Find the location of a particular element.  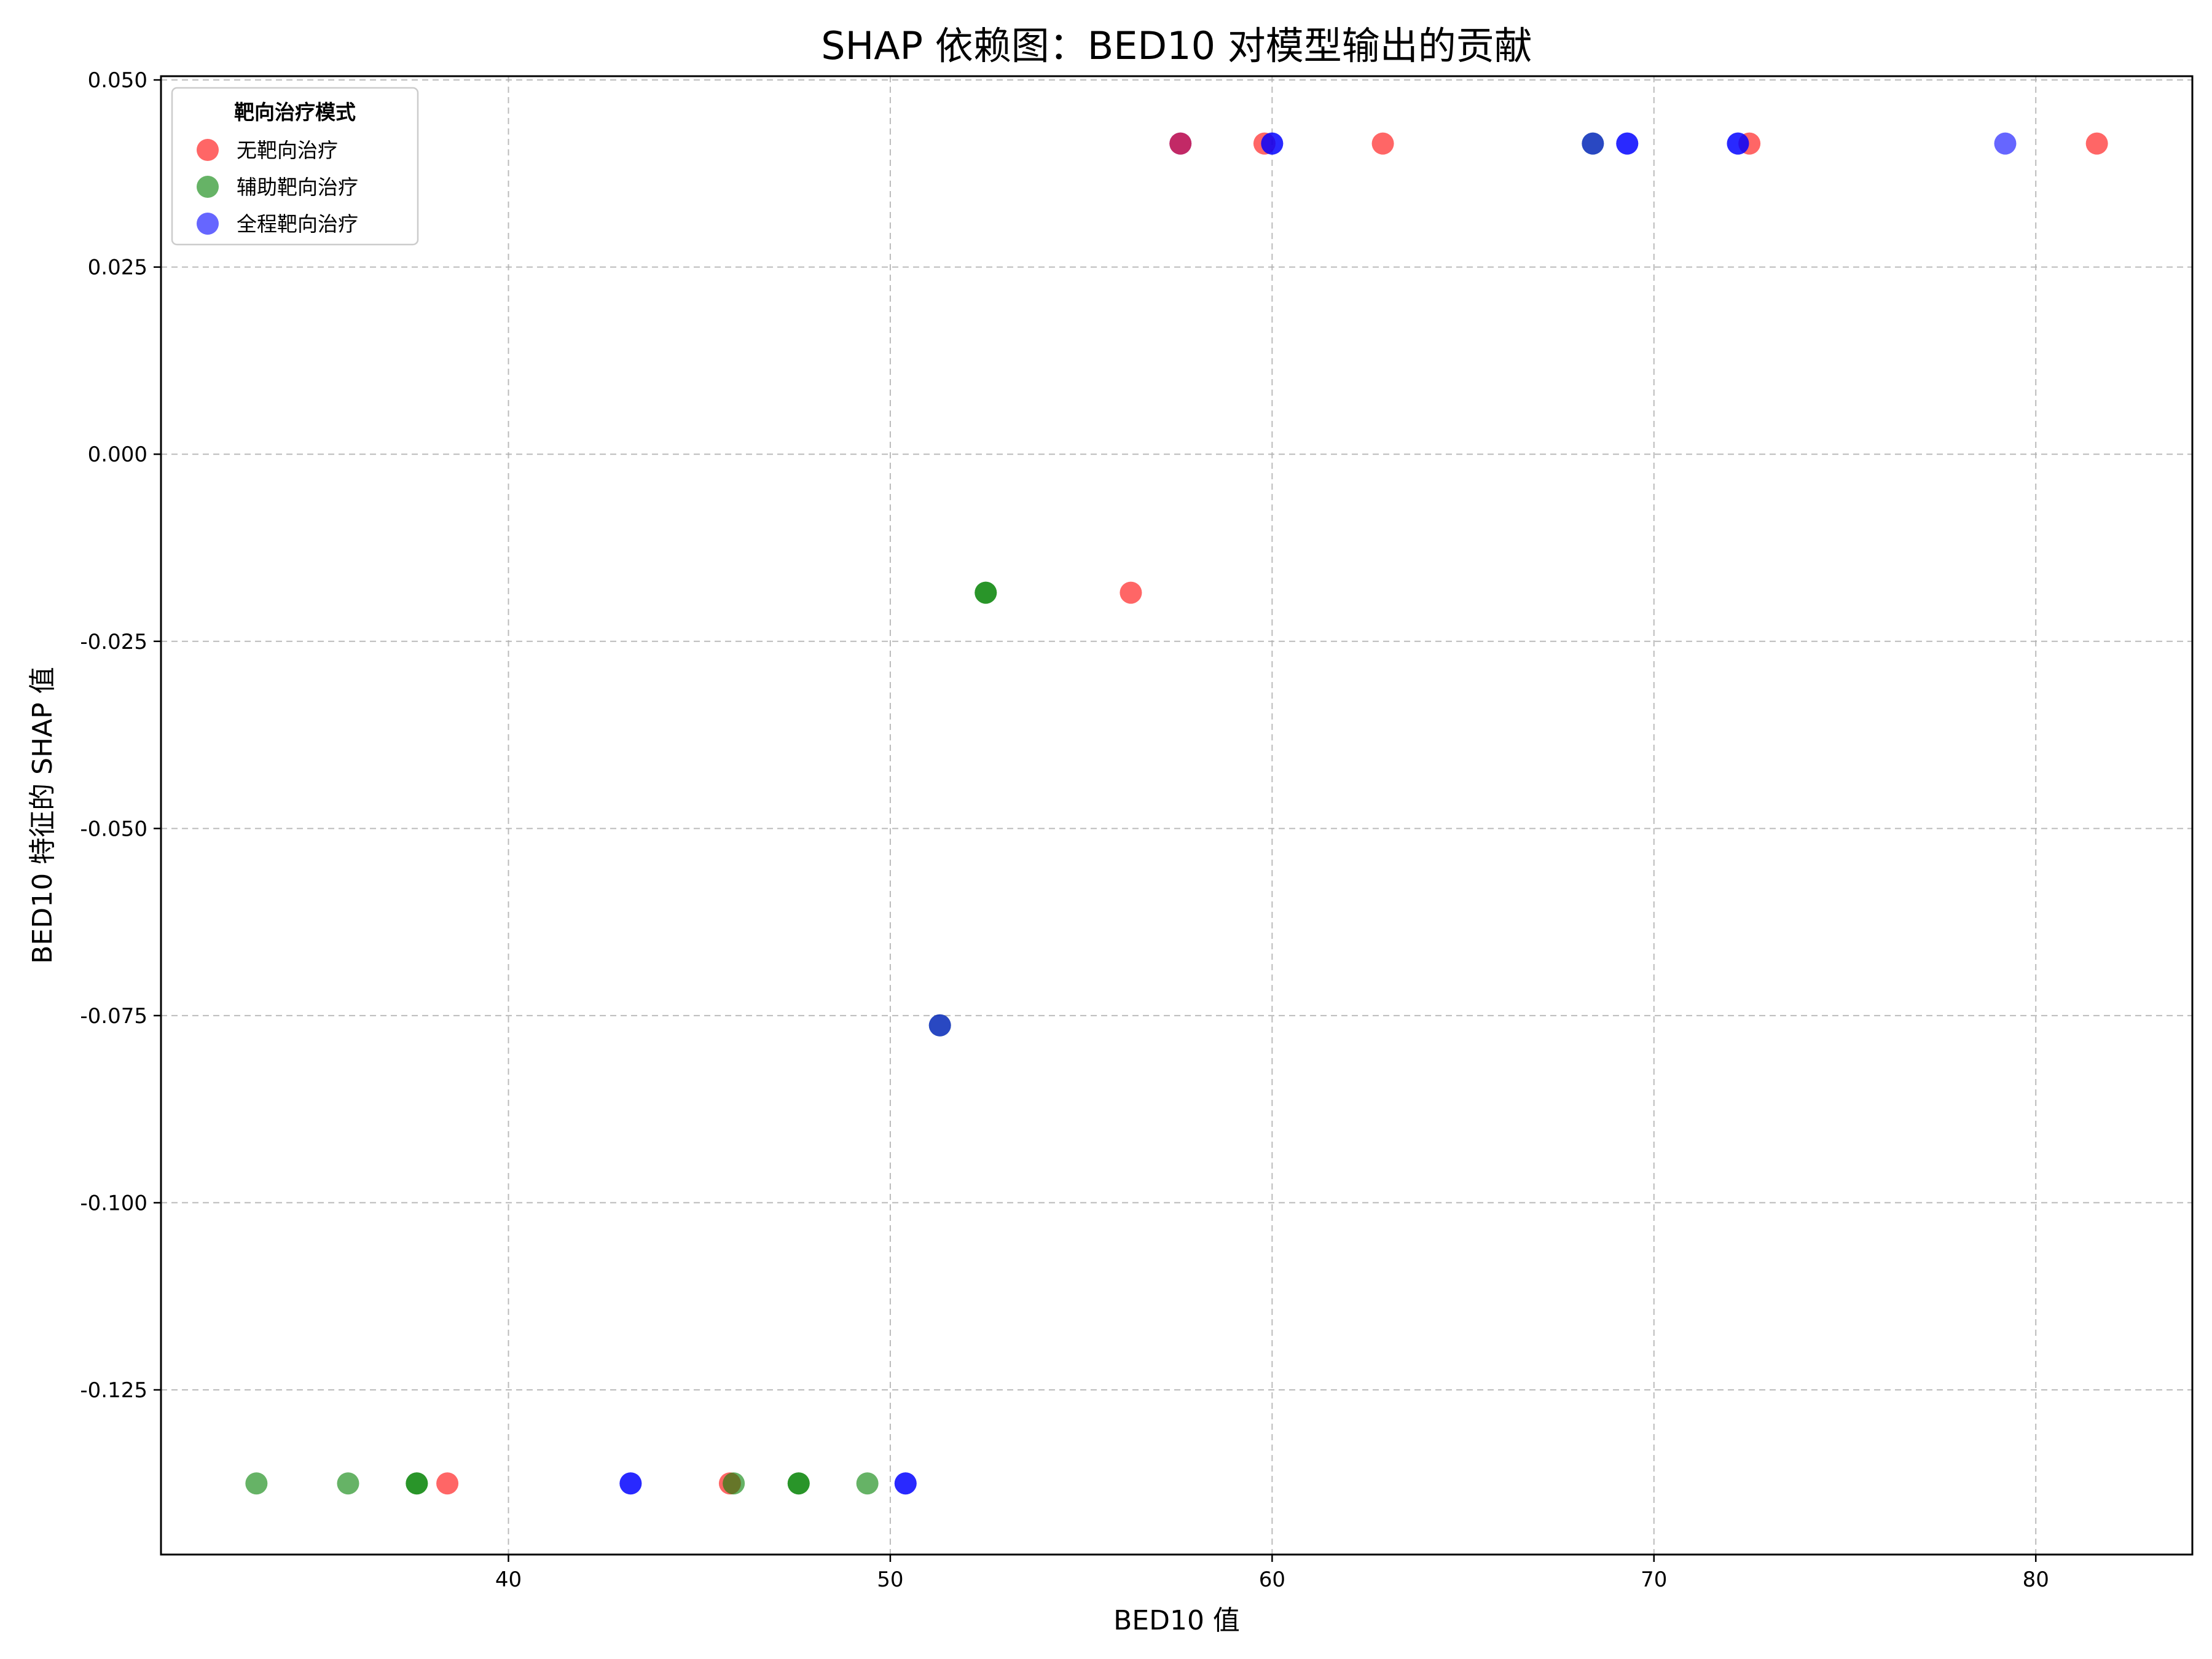

y-tick-label: -0.050 is located at coordinates (113, 829).